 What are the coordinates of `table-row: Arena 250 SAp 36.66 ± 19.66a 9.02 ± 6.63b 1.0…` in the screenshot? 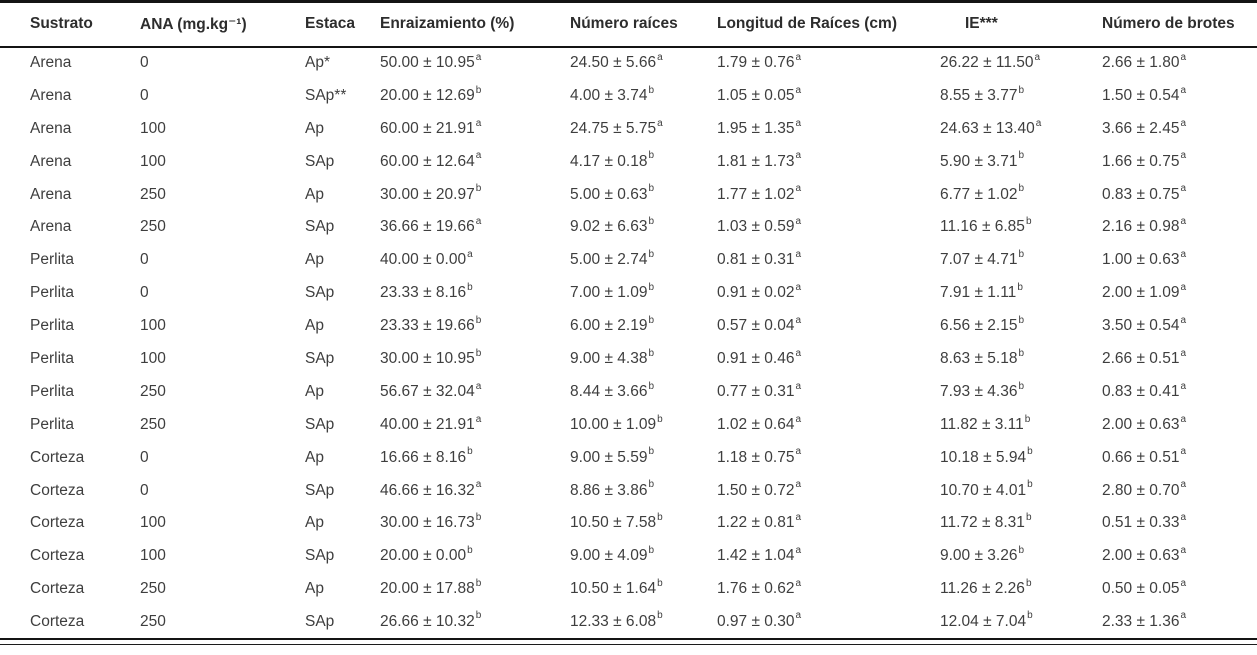 It's located at (628, 227).